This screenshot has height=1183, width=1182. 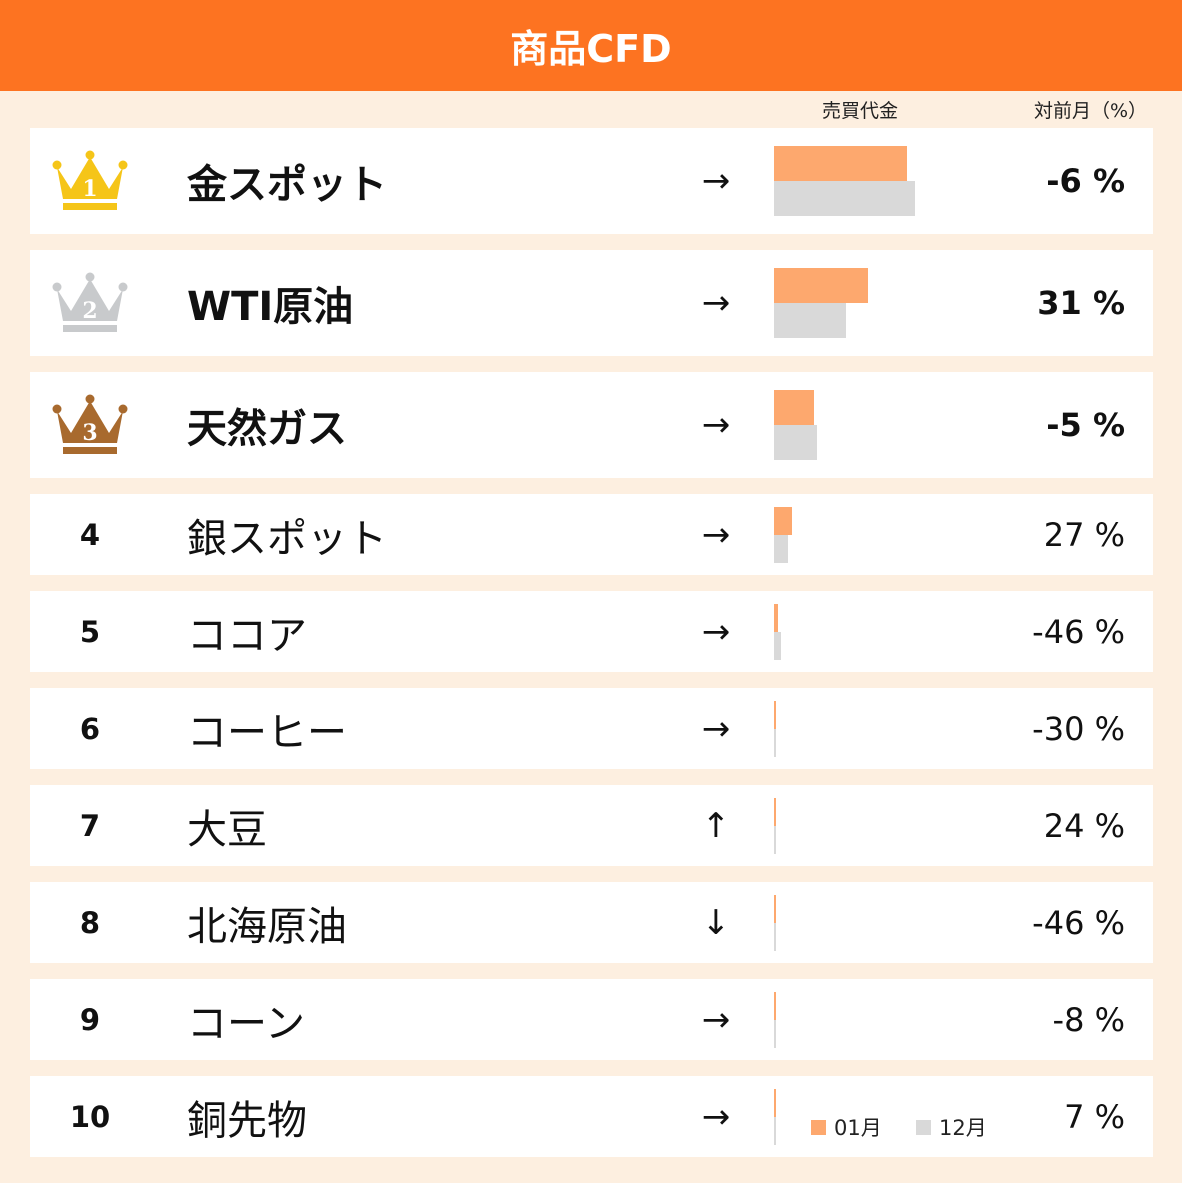 I want to click on commodity-name: 銅先物, so click(x=247, y=1120).